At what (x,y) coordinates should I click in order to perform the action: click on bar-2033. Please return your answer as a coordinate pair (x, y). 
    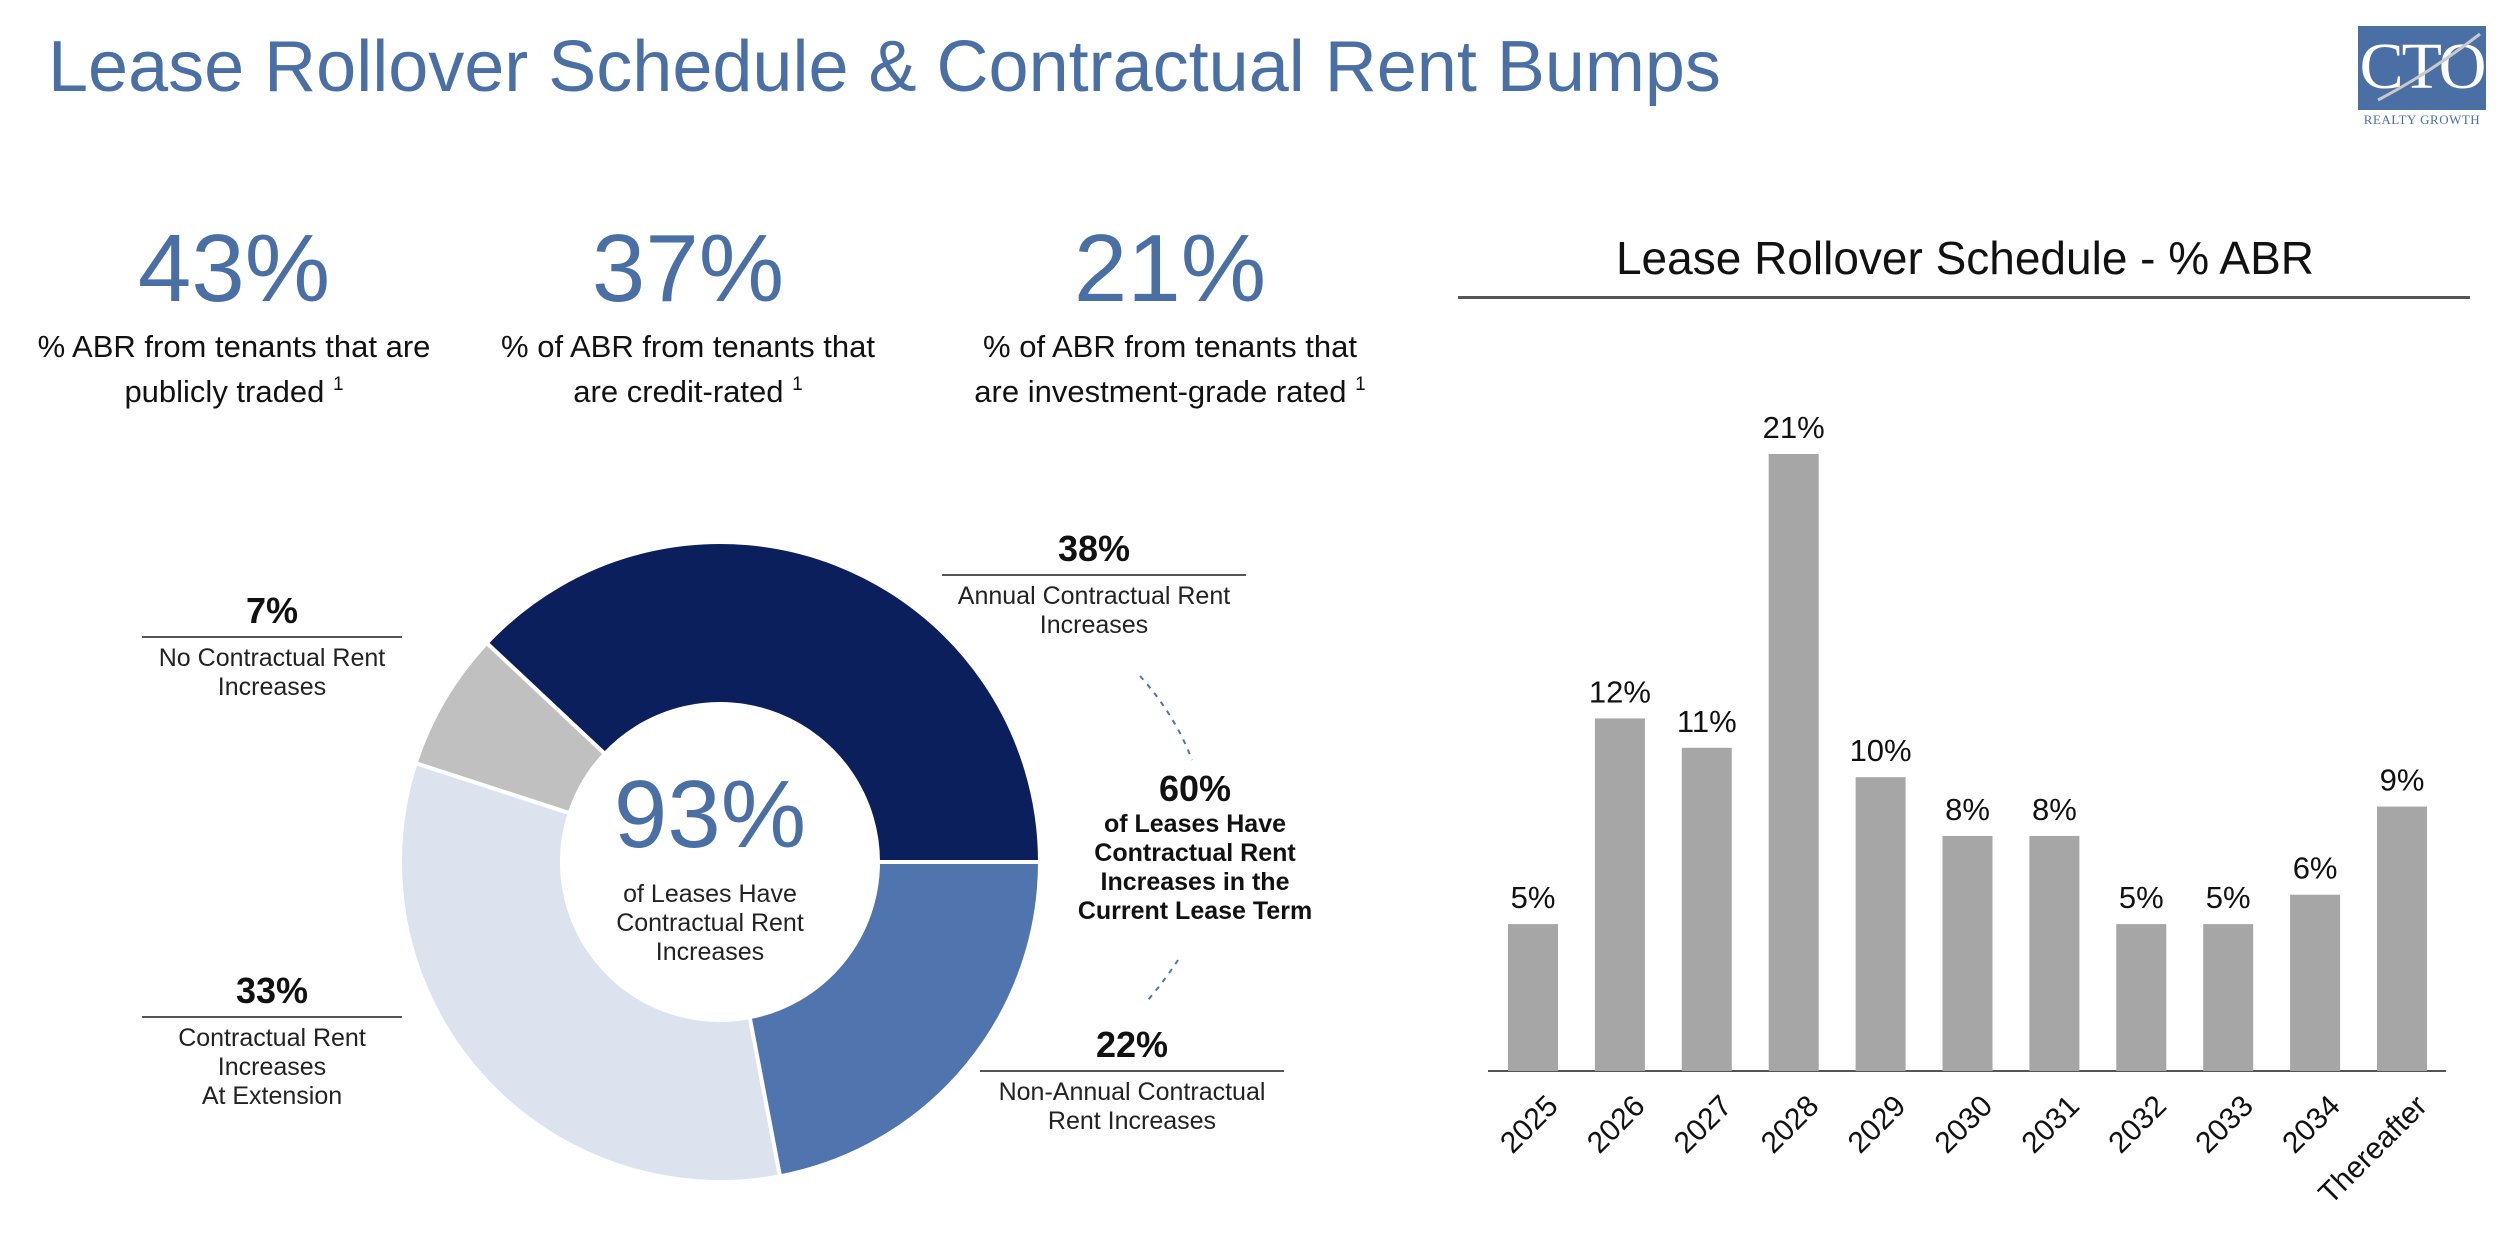
    Looking at the image, I should click on (2228, 997).